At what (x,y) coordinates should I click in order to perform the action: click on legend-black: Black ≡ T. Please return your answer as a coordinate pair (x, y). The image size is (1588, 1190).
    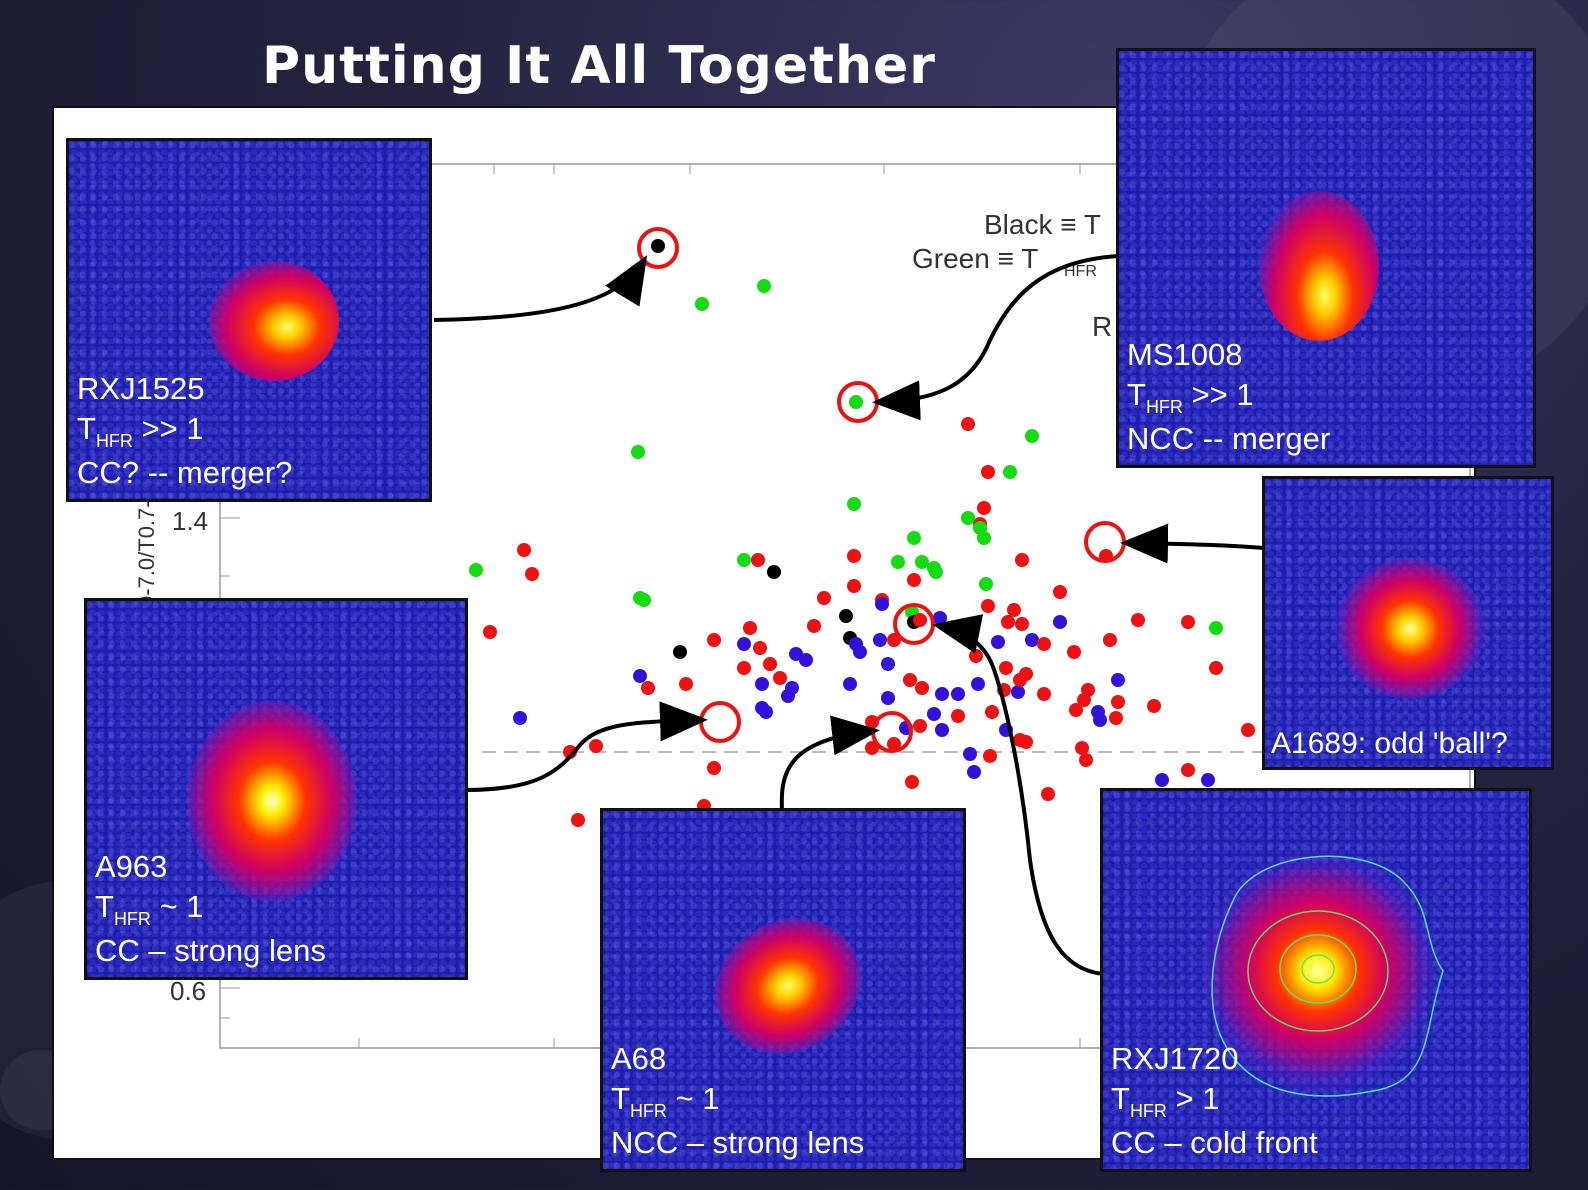
    Looking at the image, I should click on (1042, 224).